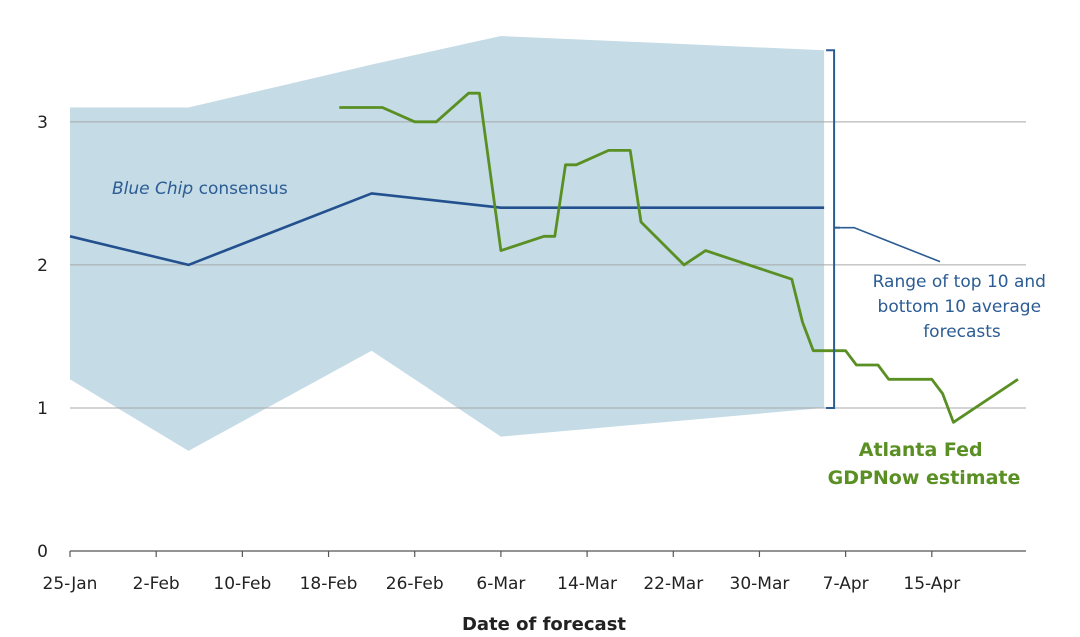 This screenshot has width=1080, height=637. I want to click on x-tick-label: 26-Feb, so click(415, 584).